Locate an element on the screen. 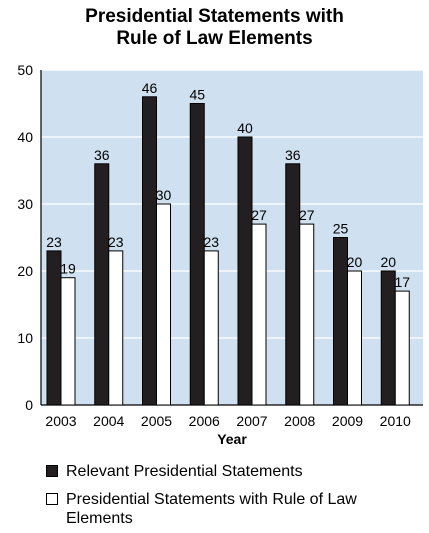 This screenshot has width=429, height=533. x-tick-label-2003: 2003 is located at coordinates (60, 421).